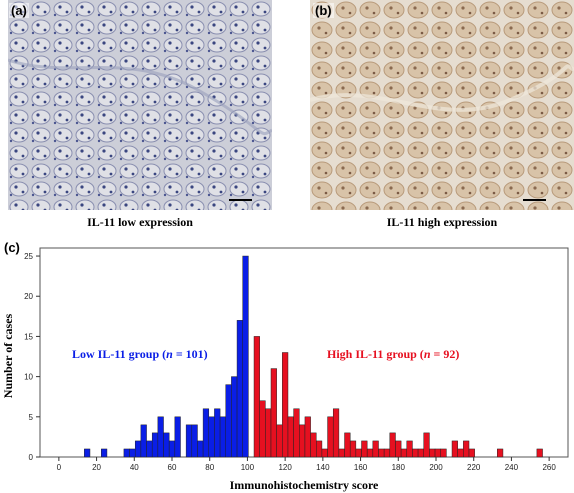 The image size is (574, 493). What do you see at coordinates (31, 417) in the screenshot?
I see `y-tick-label: 5` at bounding box center [31, 417].